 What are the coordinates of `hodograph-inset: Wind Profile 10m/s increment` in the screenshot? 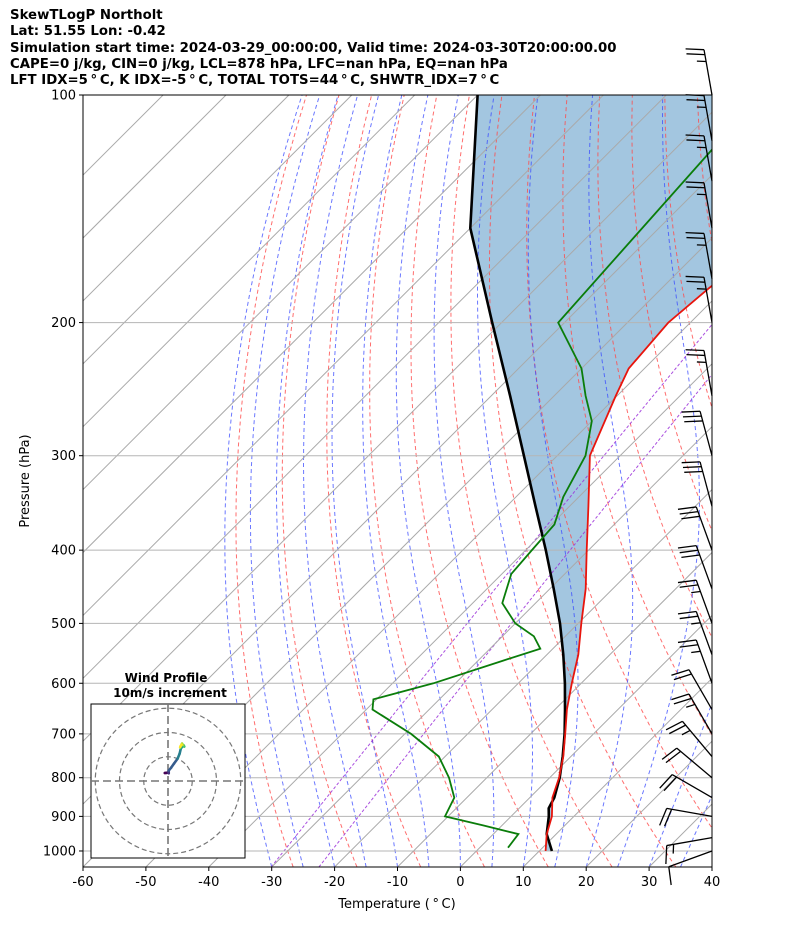 It's located at (168, 765).